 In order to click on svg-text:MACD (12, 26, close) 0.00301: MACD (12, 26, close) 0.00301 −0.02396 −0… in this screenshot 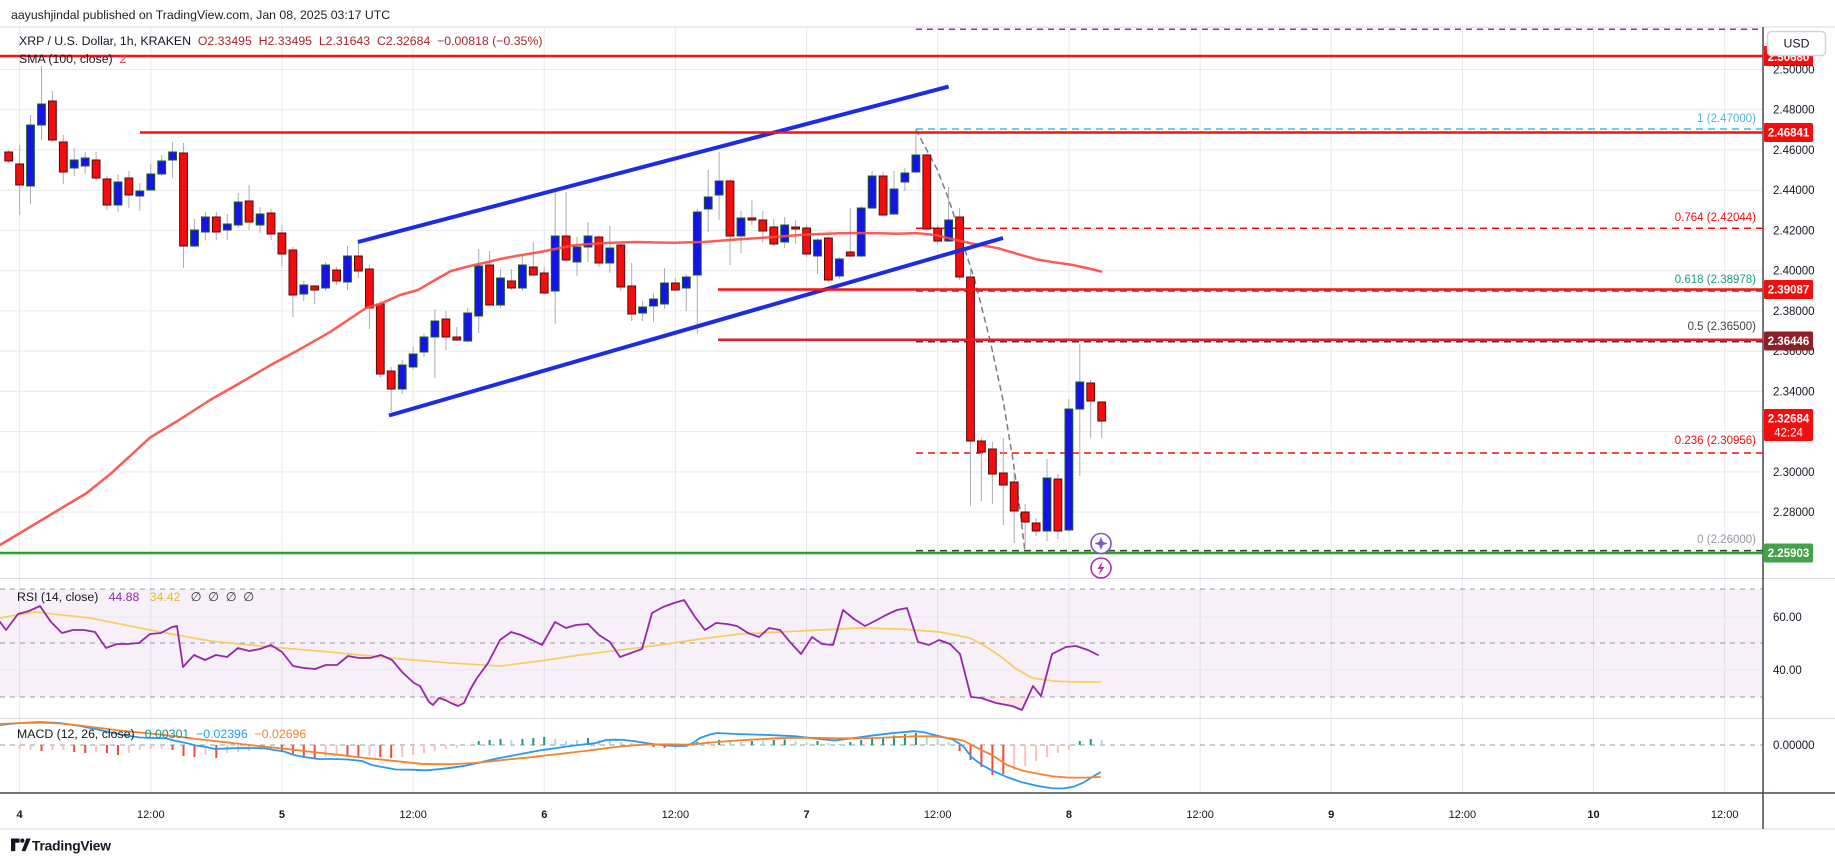, I will do `click(161, 734)`.